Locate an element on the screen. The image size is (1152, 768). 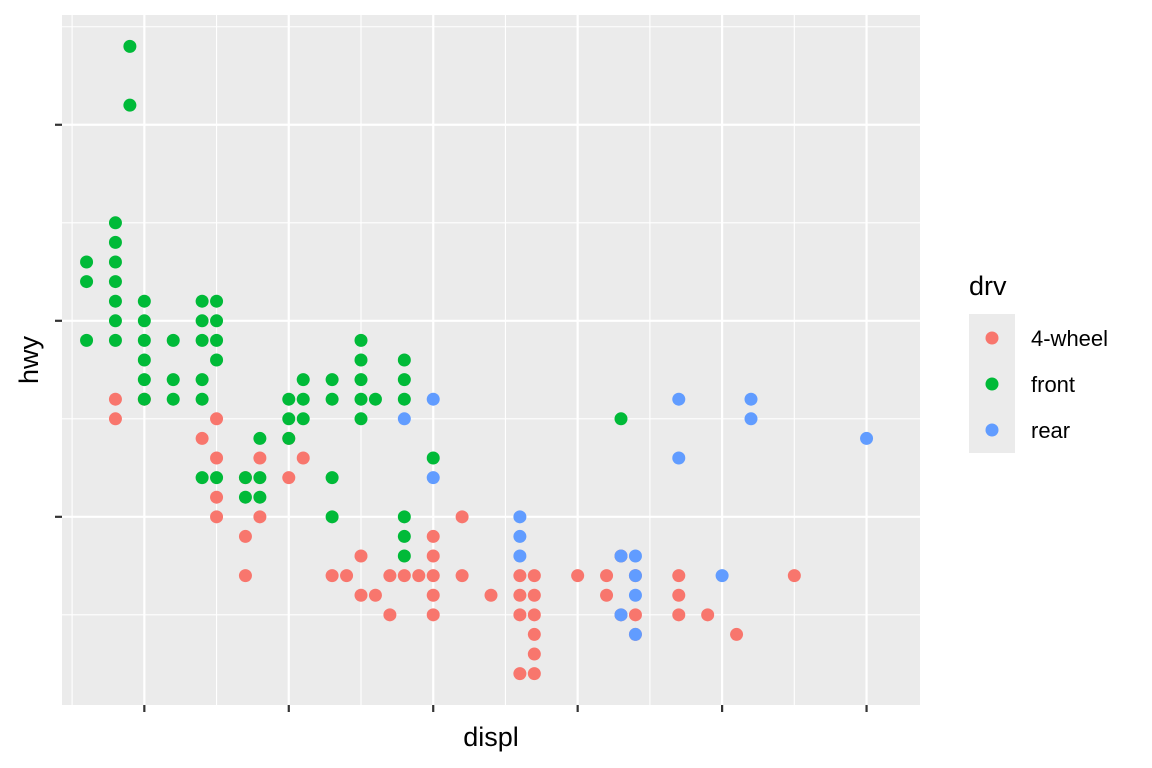
legend-label-rear: rear is located at coordinates (1050, 430).